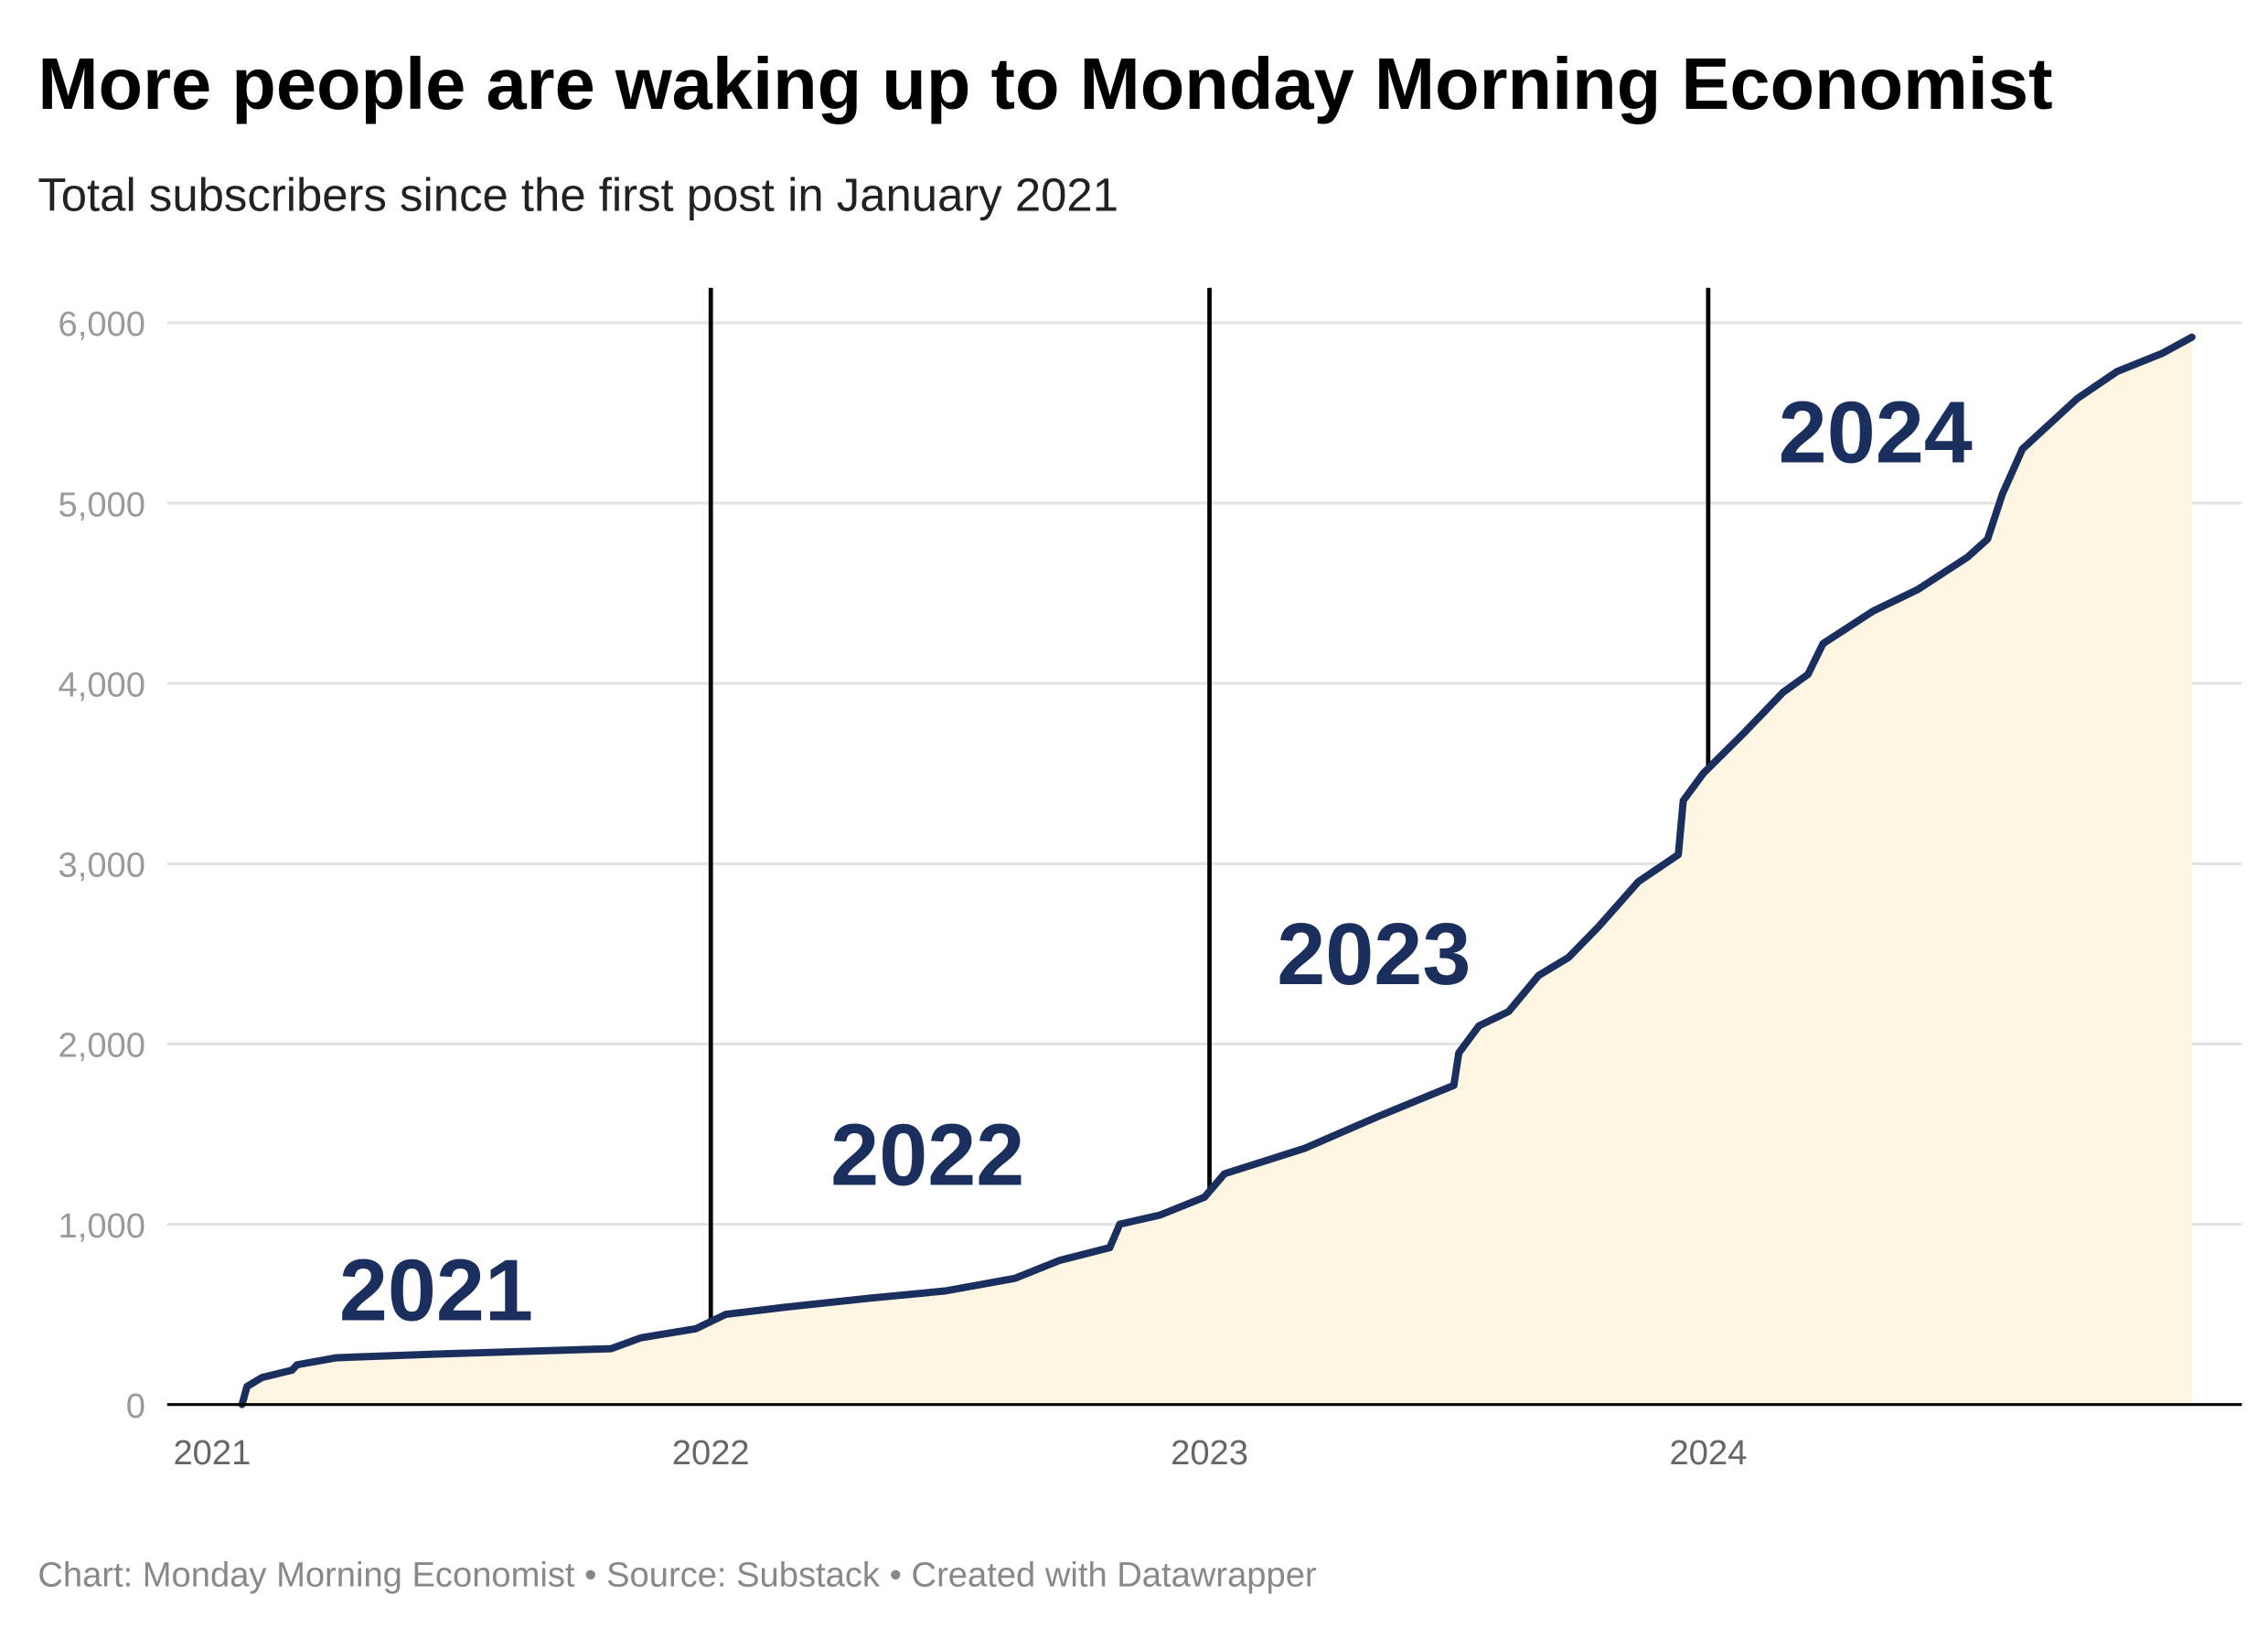  I want to click on annotation: 2022, so click(927, 1156).